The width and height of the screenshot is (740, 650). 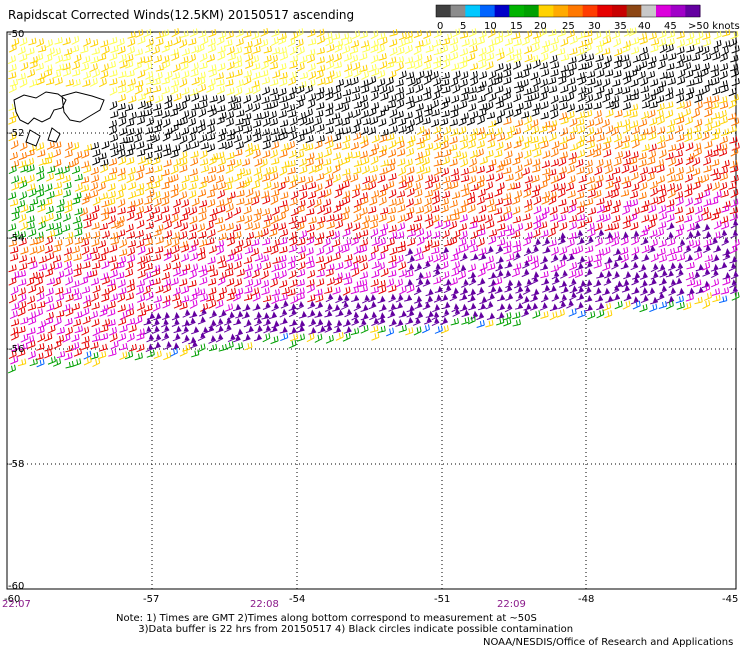 I want to click on legend-tick-label: 25, so click(x=568, y=26).